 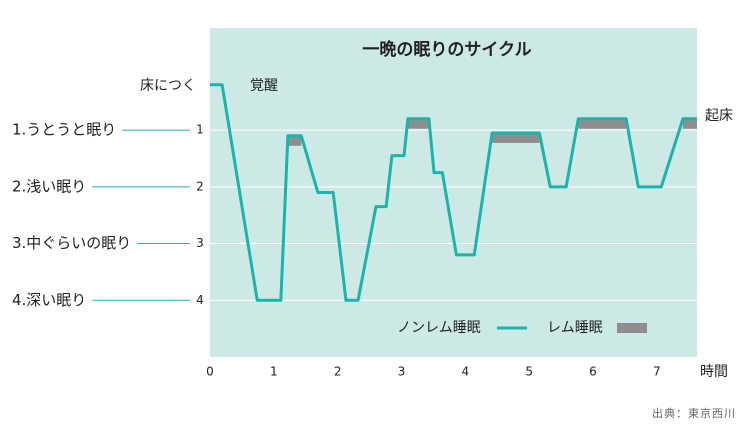 What do you see at coordinates (529, 372) in the screenshot?
I see `x-tick-label: 5` at bounding box center [529, 372].